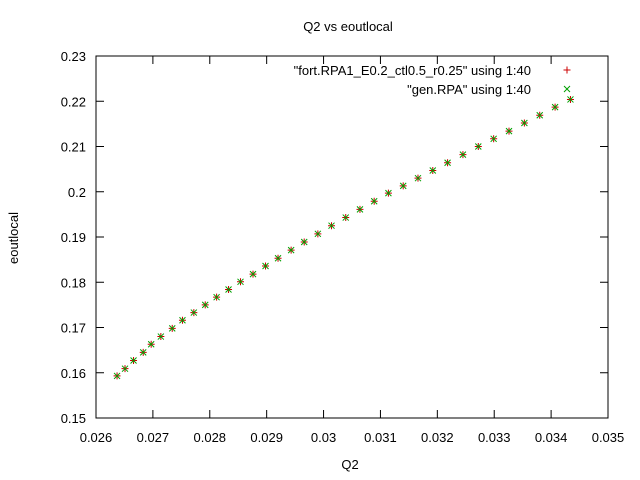  Describe the element at coordinates (96, 437) in the screenshot. I see `x-tick-label: 0.026` at that location.